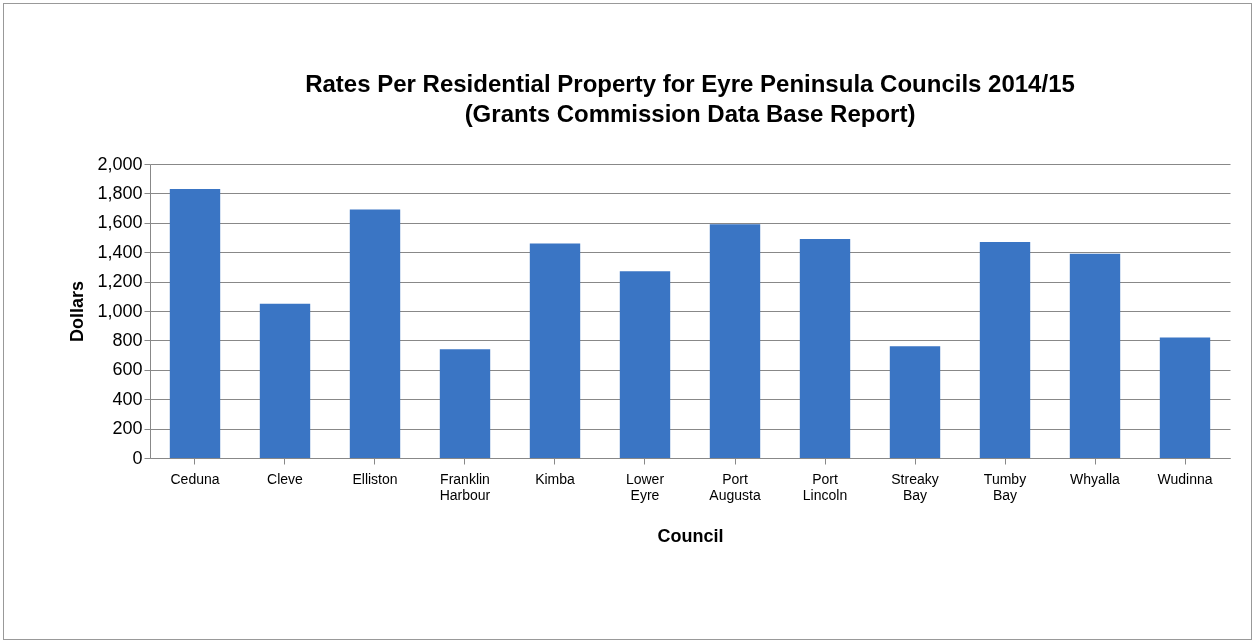  What do you see at coordinates (195, 478) in the screenshot?
I see `x-tick-label: Ceduna` at bounding box center [195, 478].